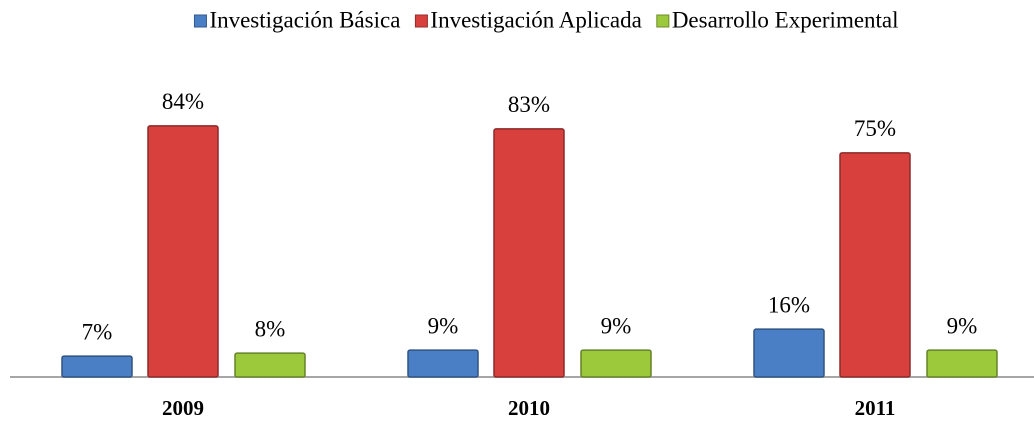  I want to click on legend-label: Desarrollo Experimental, so click(785, 19).